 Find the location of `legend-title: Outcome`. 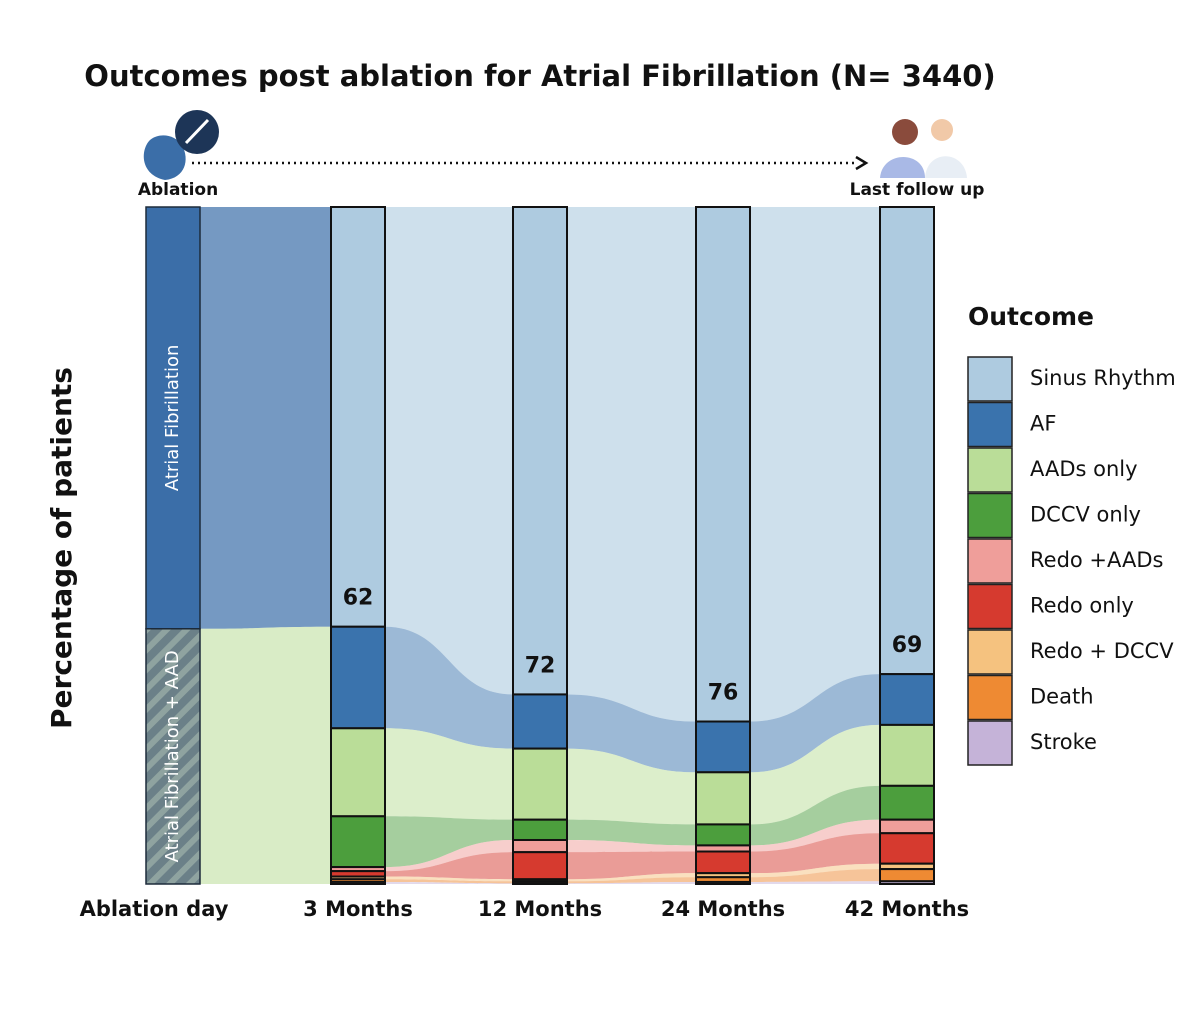

legend-title: Outcome is located at coordinates (1031, 316).